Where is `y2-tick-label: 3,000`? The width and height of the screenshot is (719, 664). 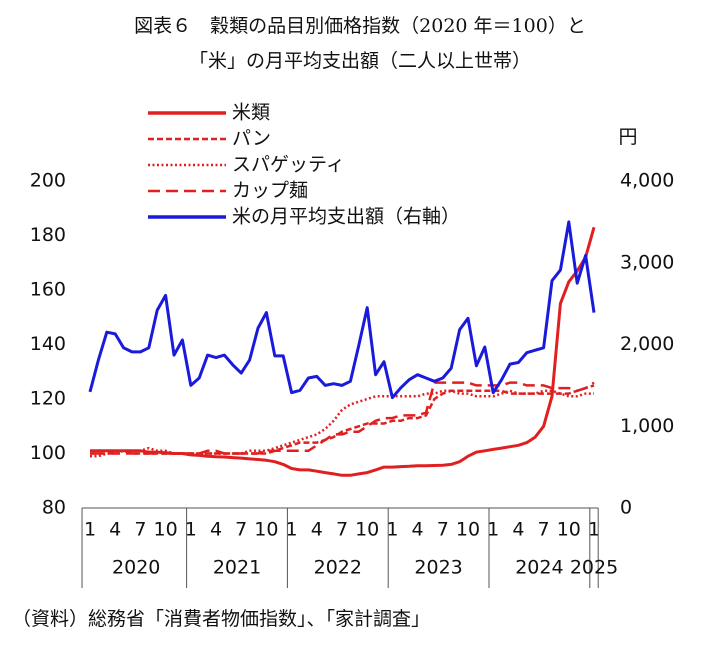 y2-tick-label: 3,000 is located at coordinates (647, 262).